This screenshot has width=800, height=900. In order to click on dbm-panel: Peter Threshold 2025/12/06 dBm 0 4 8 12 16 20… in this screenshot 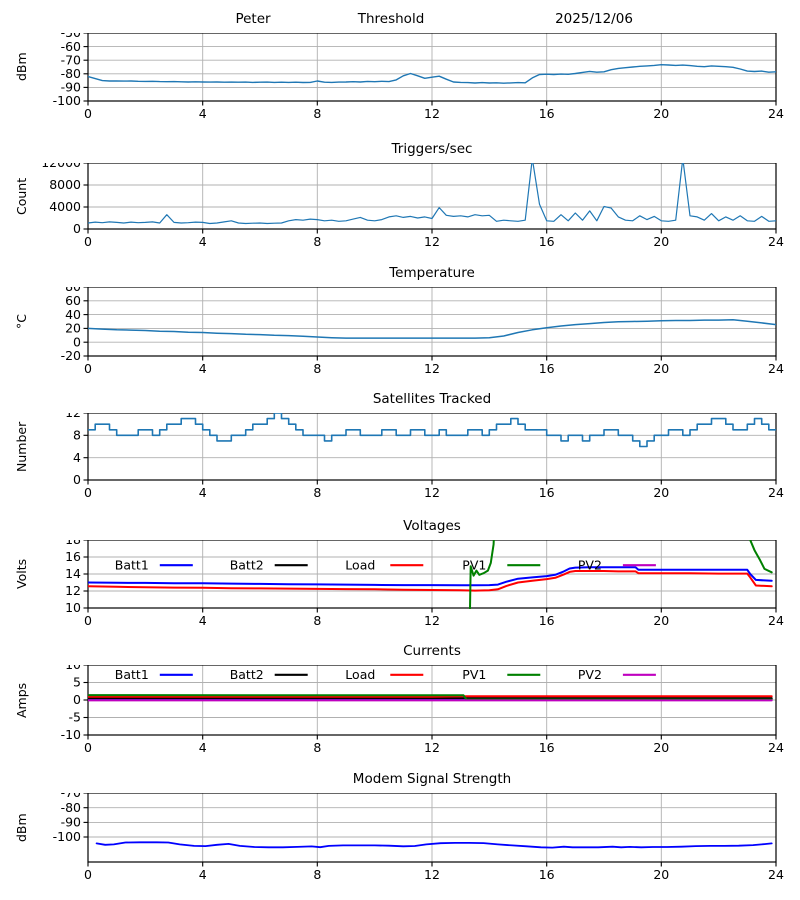, I will do `click(400, 64)`.